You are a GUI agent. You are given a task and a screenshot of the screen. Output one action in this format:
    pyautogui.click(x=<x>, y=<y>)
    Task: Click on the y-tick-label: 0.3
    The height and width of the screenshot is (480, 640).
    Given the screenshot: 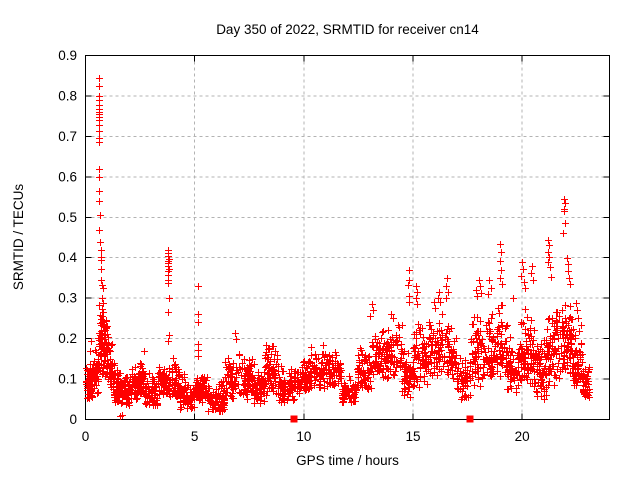 What is the action you would take?
    pyautogui.click(x=67, y=298)
    